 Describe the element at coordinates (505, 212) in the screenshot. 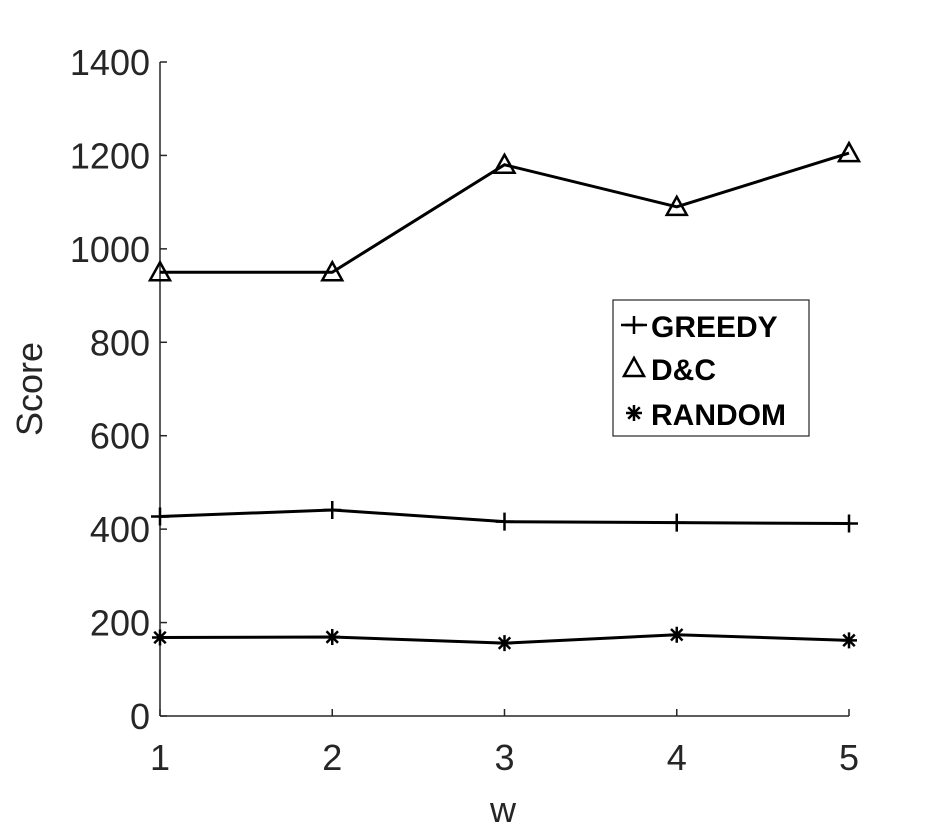

I see `series-line-d-c` at that location.